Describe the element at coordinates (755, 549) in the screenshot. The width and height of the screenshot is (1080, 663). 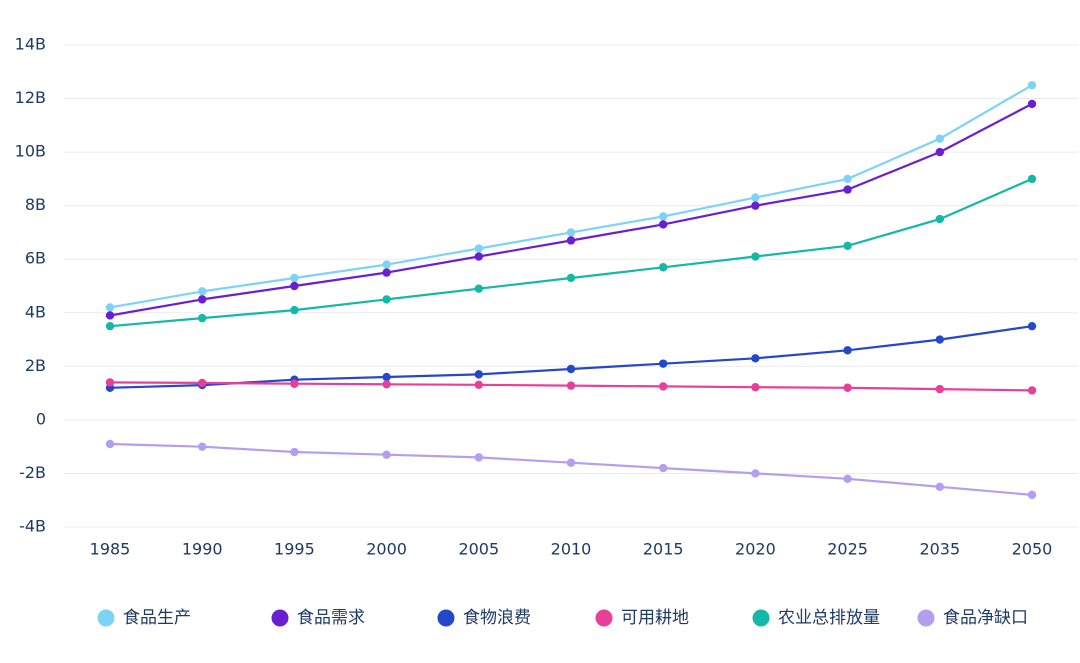
I see `x-tick-label: 2020` at that location.